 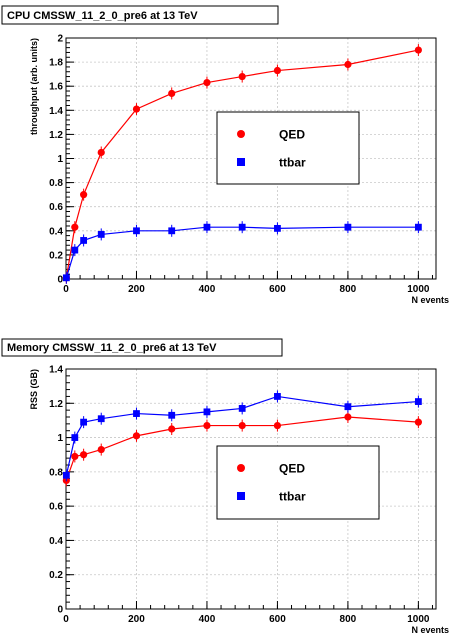 What do you see at coordinates (34, 86) in the screenshot?
I see `y-axis-label: throughput (arb. units)` at bounding box center [34, 86].